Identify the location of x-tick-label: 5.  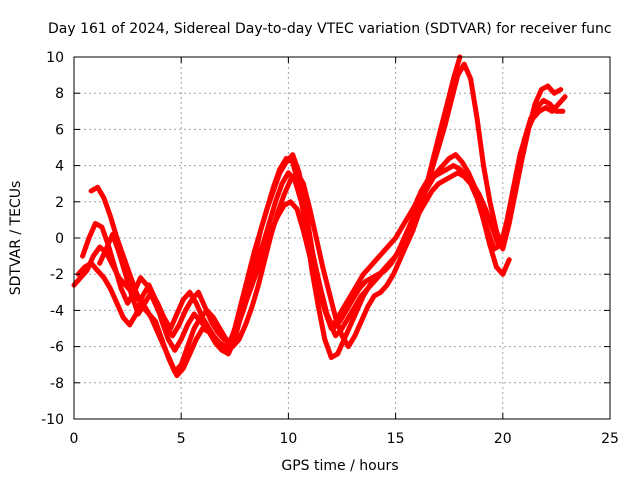
(181, 439).